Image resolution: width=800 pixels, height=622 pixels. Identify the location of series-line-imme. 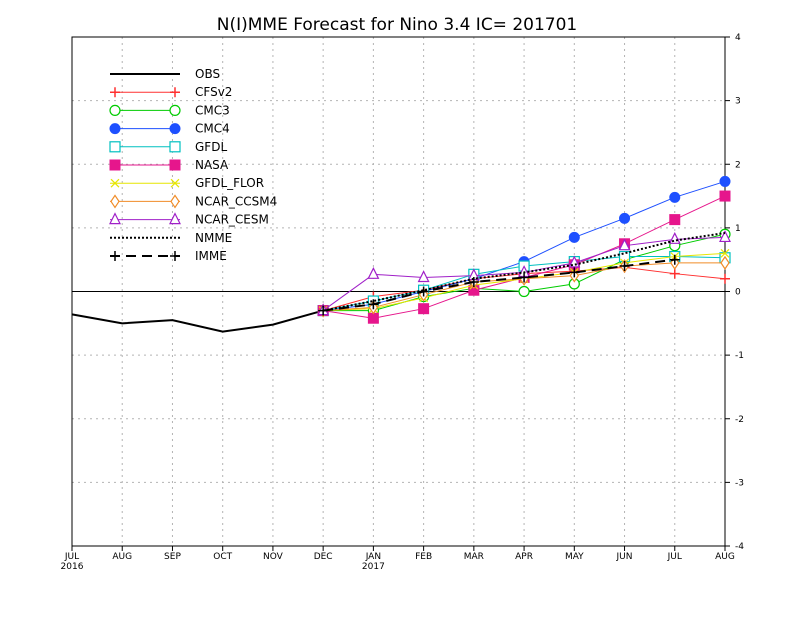
(499, 285).